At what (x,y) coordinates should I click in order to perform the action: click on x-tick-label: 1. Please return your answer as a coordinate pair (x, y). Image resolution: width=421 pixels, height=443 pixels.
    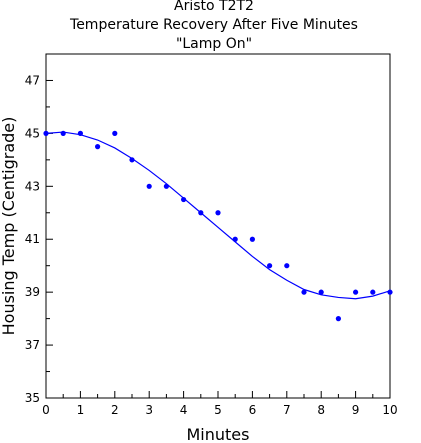
    Looking at the image, I should click on (81, 410).